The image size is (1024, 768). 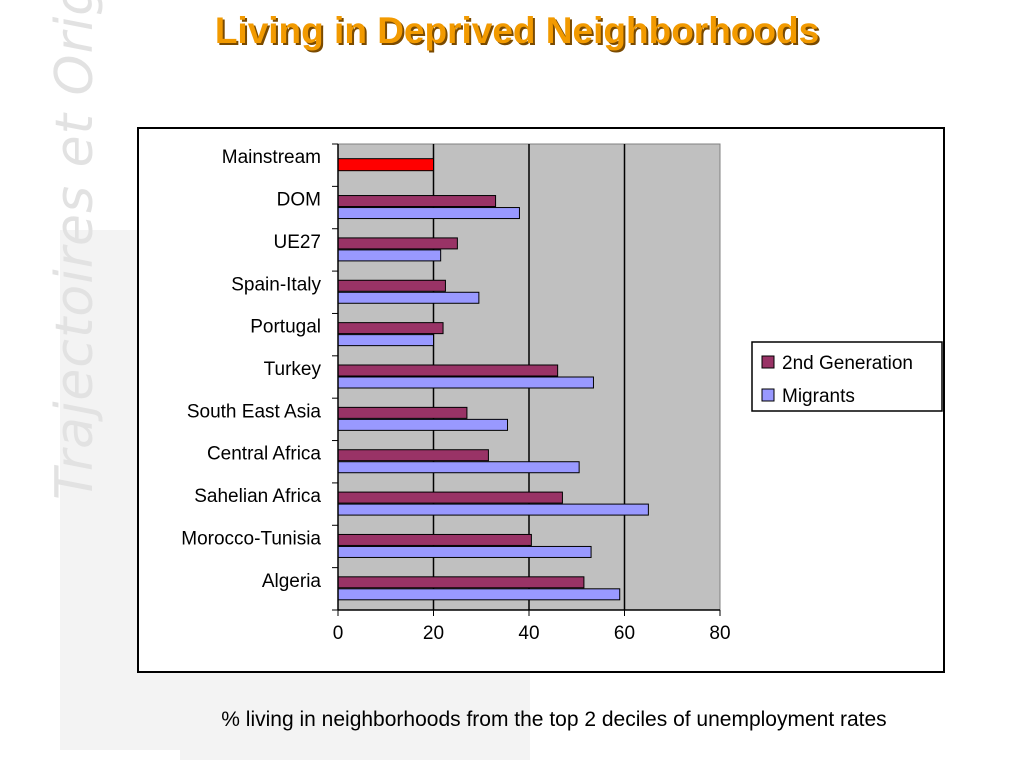 I want to click on category-label: South East Asia, so click(x=254, y=411).